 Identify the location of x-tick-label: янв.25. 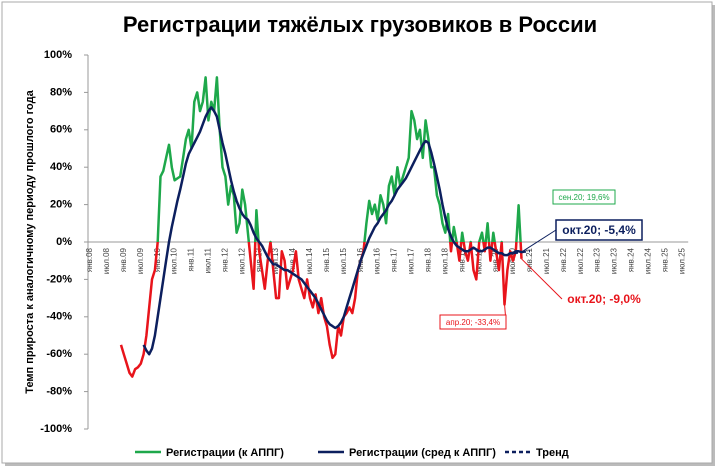
(664, 259).